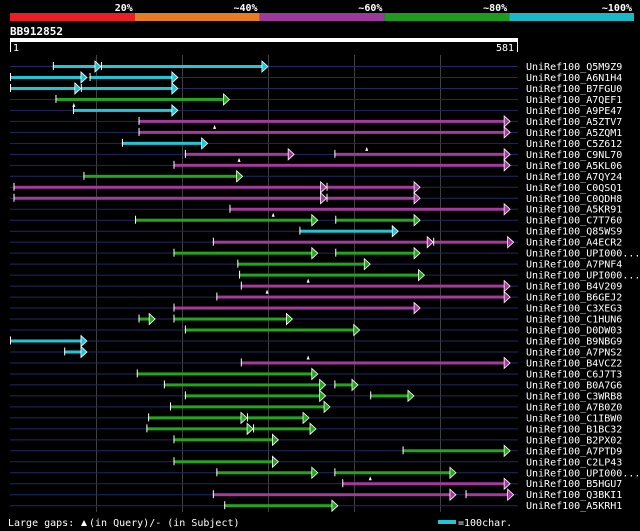 The height and width of the screenshot is (531, 640). Describe the element at coordinates (574, 122) in the screenshot. I see `hit-label: UniRef100_A5ZTV7` at that location.